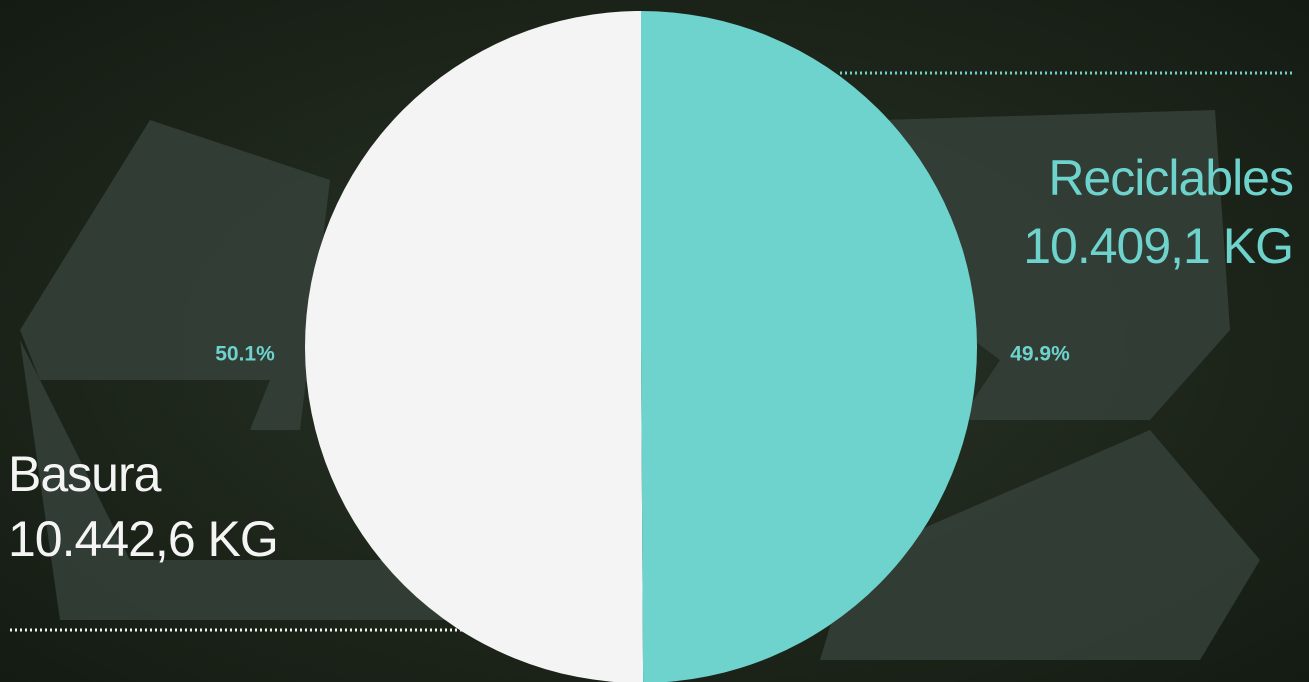 The image size is (1309, 682). Describe the element at coordinates (1158, 246) in the screenshot. I see `total-label: 10.409,1 KG` at that location.